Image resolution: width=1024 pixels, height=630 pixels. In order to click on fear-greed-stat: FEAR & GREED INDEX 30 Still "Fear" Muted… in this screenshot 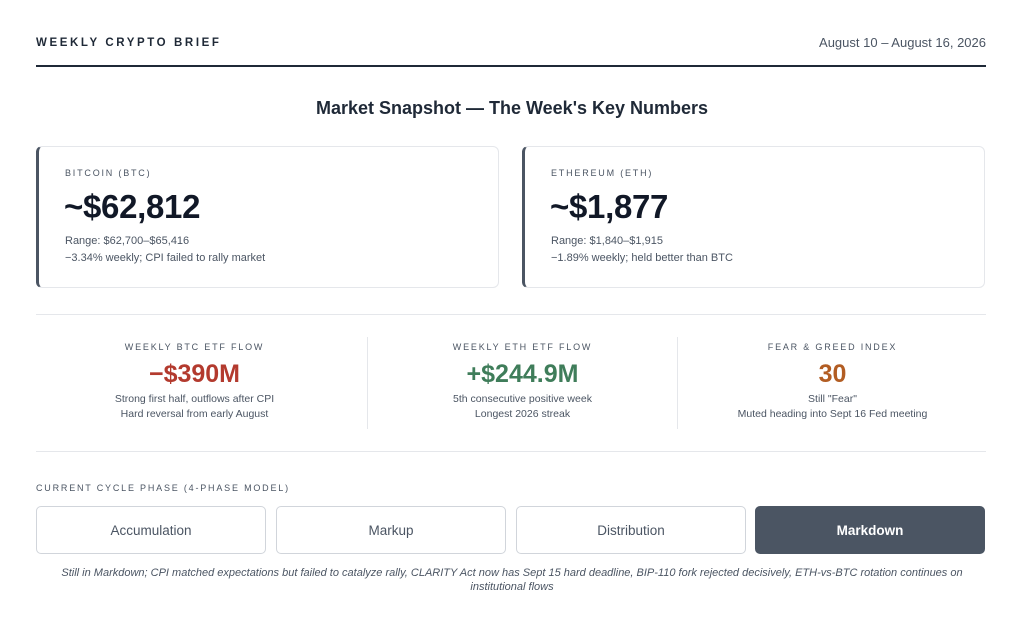, I will do `click(832, 383)`.